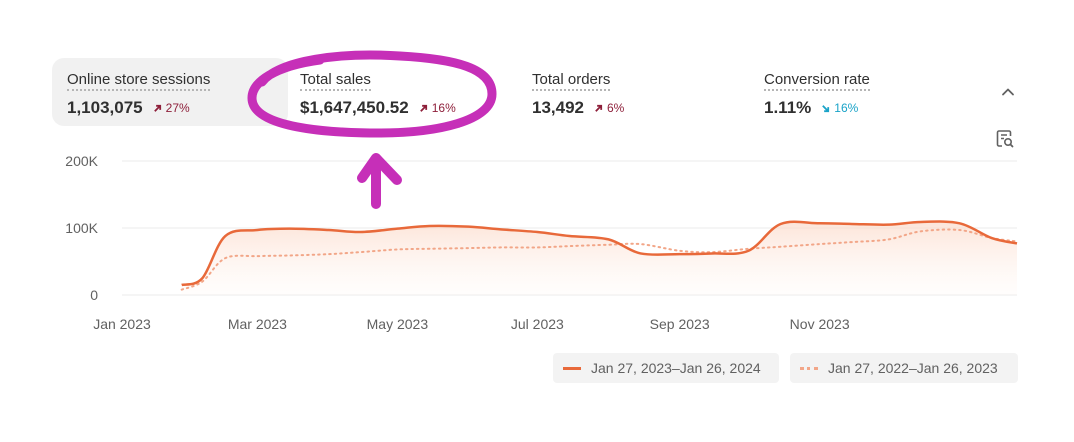 This screenshot has height=442, width=1074. Describe the element at coordinates (105, 107) in the screenshot. I see `metric-value: 1,103,075` at that location.